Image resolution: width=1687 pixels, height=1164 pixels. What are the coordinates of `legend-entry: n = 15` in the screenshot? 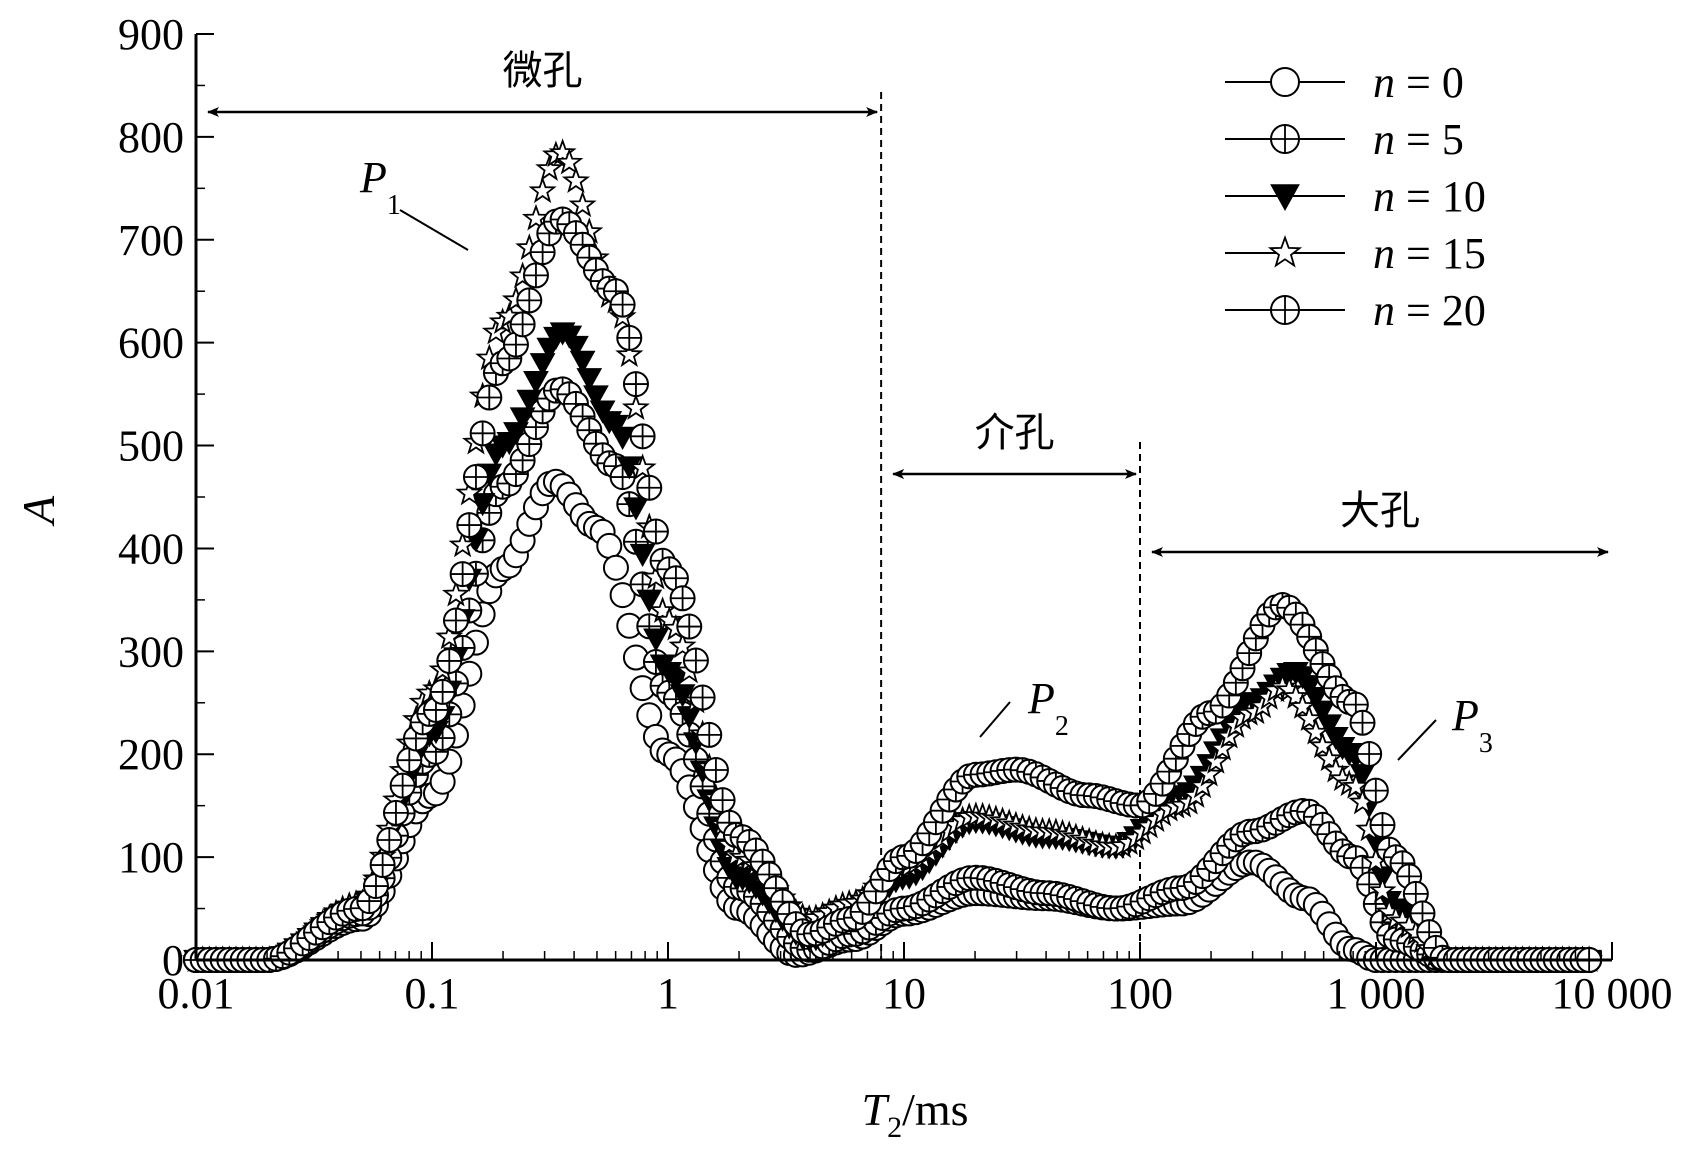 It's located at (1355, 253).